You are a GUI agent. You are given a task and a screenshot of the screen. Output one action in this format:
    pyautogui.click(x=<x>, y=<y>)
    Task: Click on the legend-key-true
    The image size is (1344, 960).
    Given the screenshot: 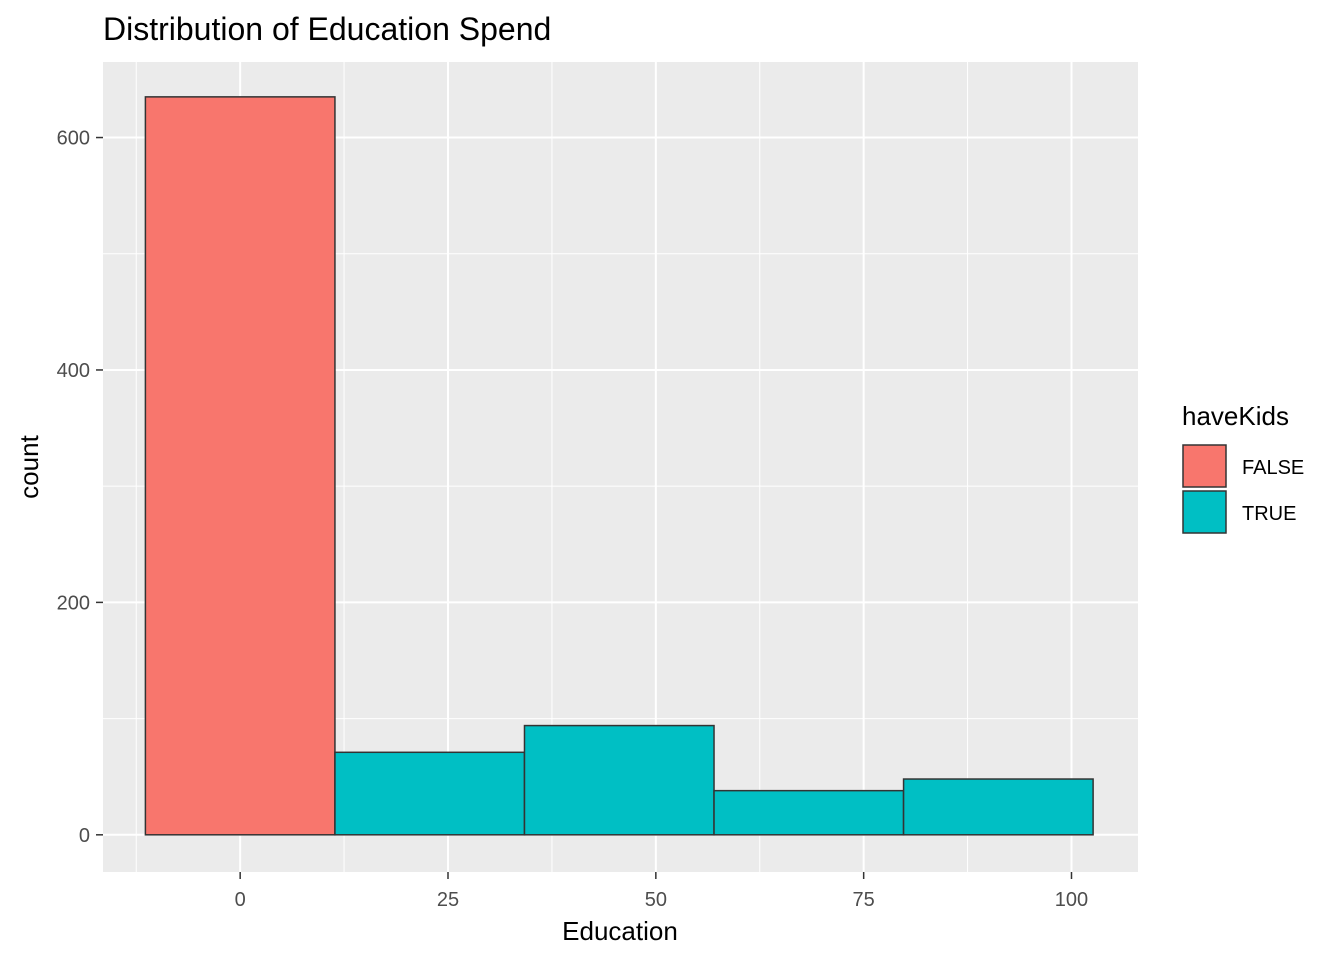 What is the action you would take?
    pyautogui.click(x=1204, y=512)
    